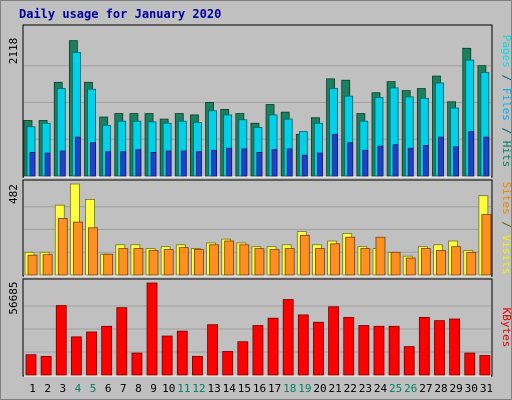  I want to click on y-axis-max-label: 482, so click(13, 194).